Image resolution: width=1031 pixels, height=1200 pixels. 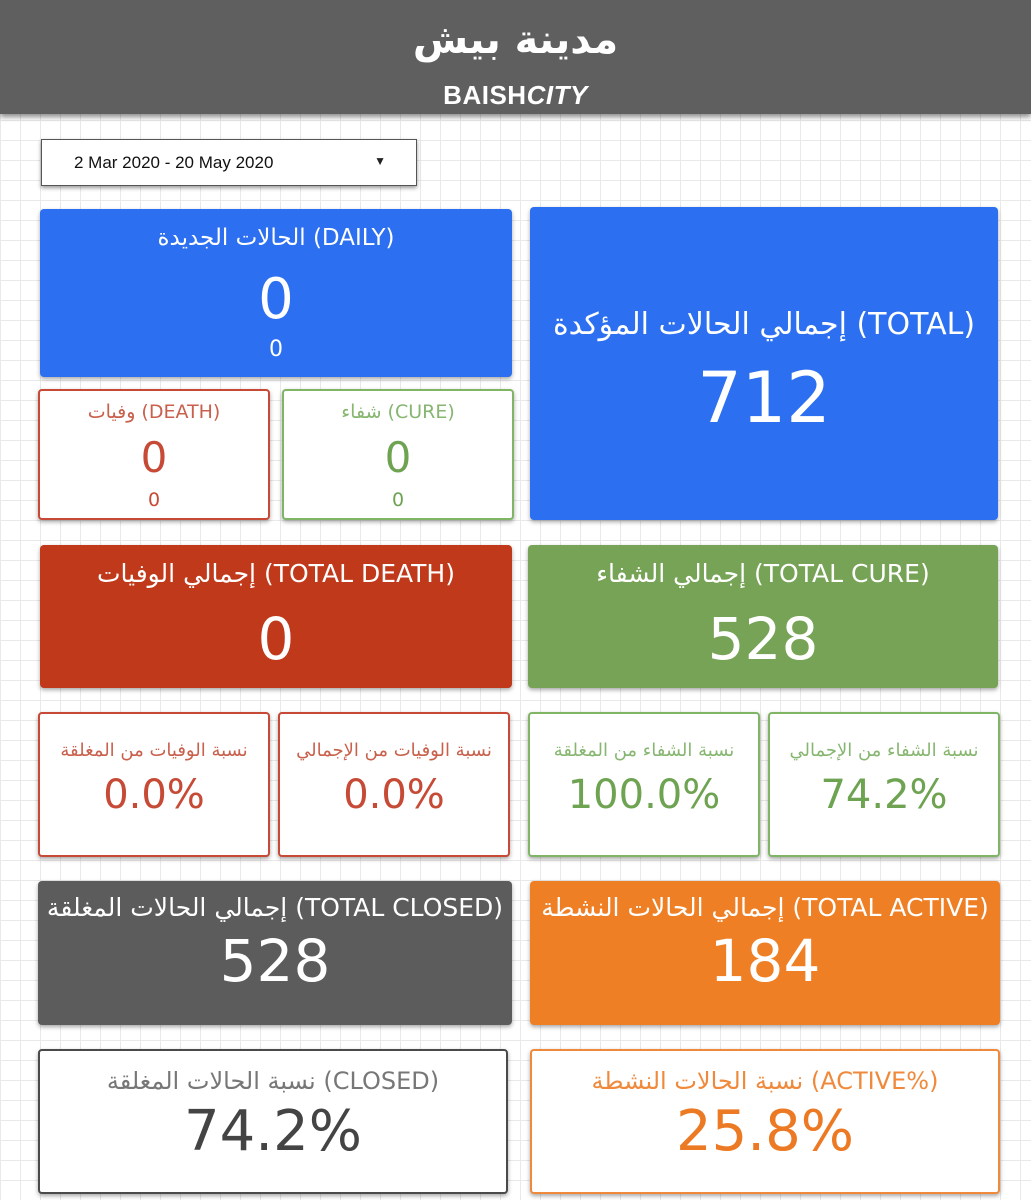 What do you see at coordinates (380, 161) in the screenshot?
I see `chevron-down-icon: ▼` at bounding box center [380, 161].